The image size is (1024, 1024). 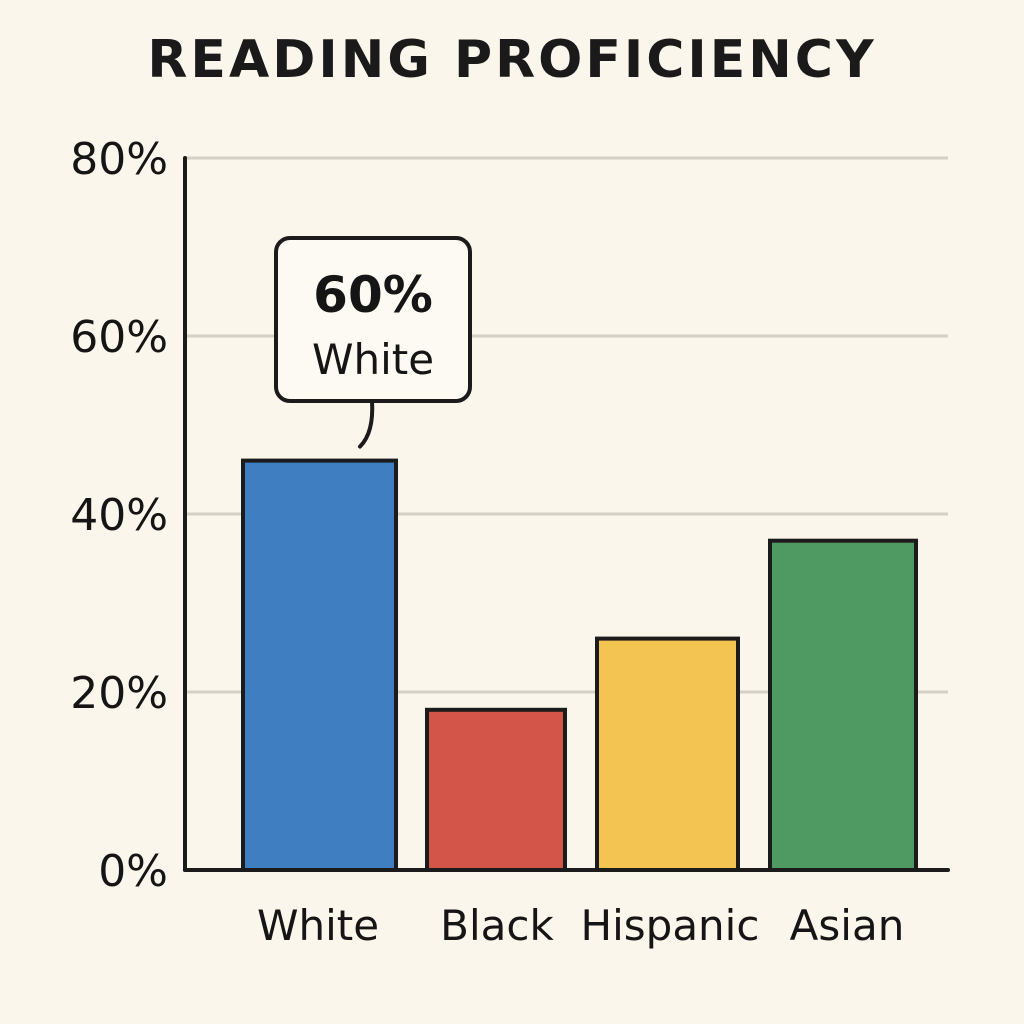 I want to click on callout-annotation: 60% White, so click(x=373, y=342).